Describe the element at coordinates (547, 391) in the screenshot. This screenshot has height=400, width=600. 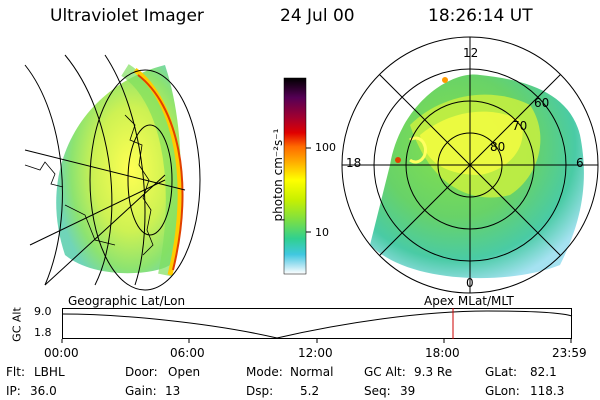
I see `status-glon-val: 118.3` at that location.